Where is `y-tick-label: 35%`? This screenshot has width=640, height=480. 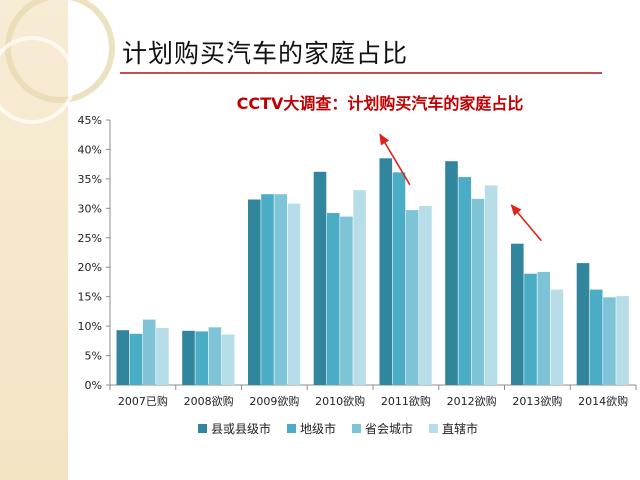 y-tick-label: 35% is located at coordinates (90, 179).